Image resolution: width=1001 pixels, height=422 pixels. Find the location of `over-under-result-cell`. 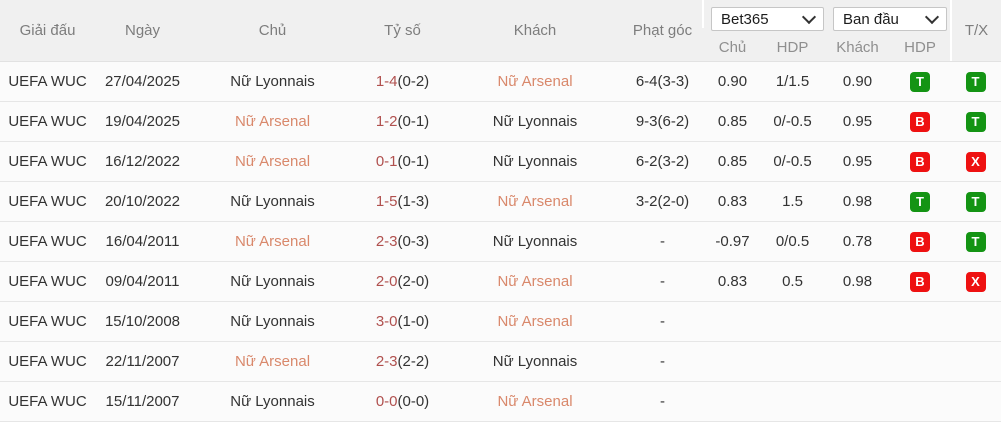

over-under-result-cell is located at coordinates (975, 361).